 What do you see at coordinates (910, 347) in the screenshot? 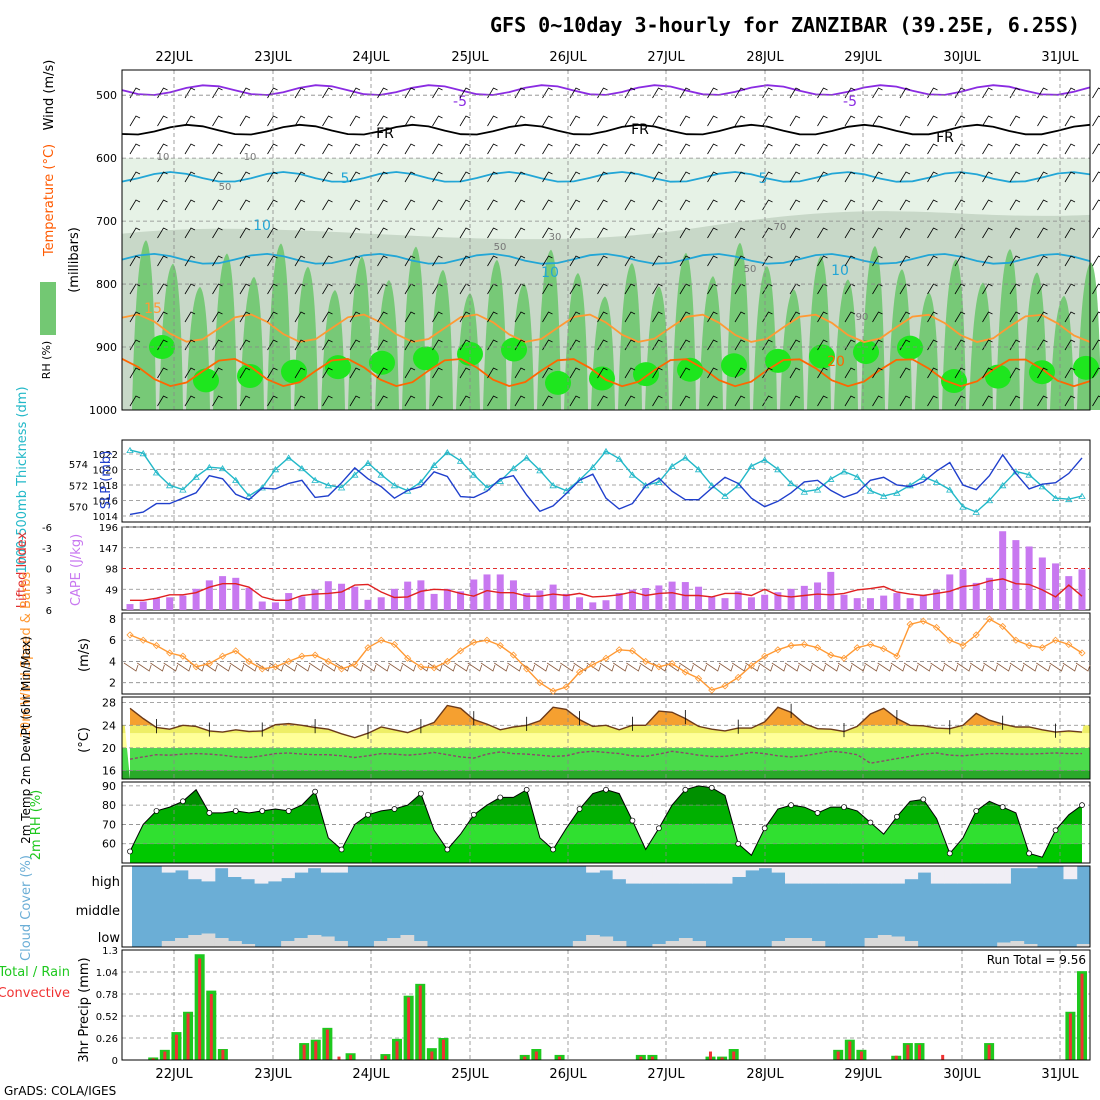
I see `rh-shade-bright` at bounding box center [910, 347].